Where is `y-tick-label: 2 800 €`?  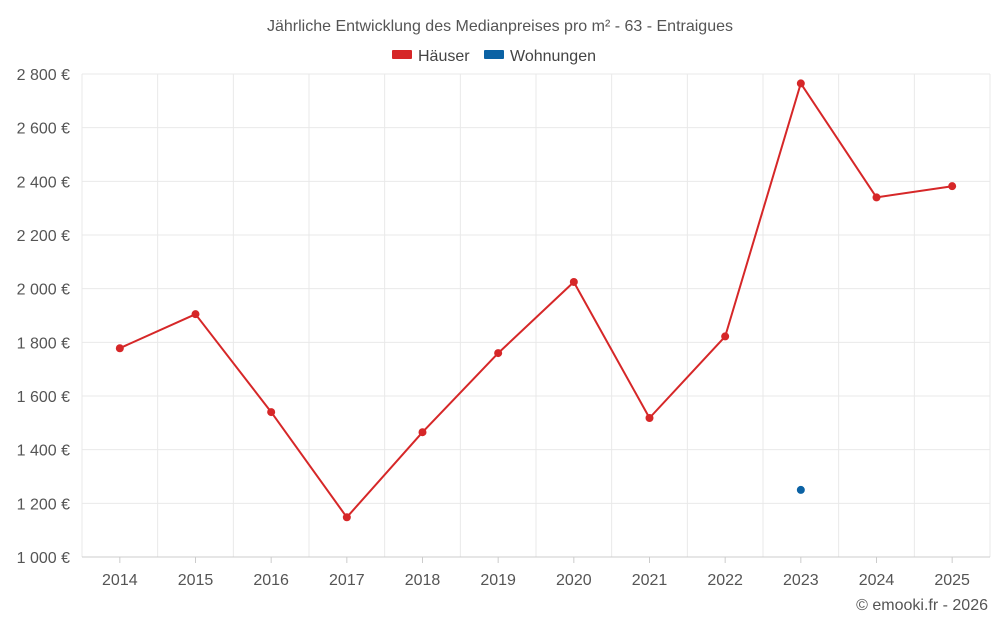
y-tick-label: 2 800 € is located at coordinates (43, 75).